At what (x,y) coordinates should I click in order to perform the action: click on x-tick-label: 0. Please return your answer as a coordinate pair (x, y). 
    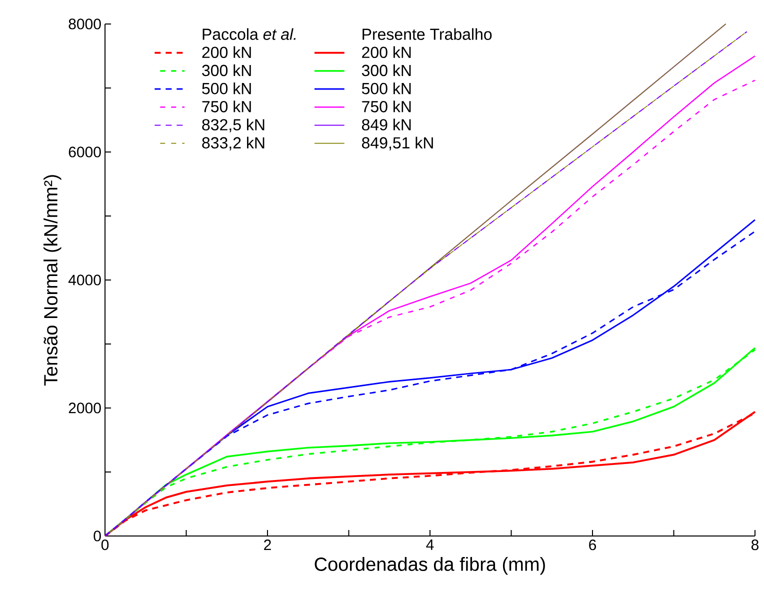
    Looking at the image, I should click on (105, 545).